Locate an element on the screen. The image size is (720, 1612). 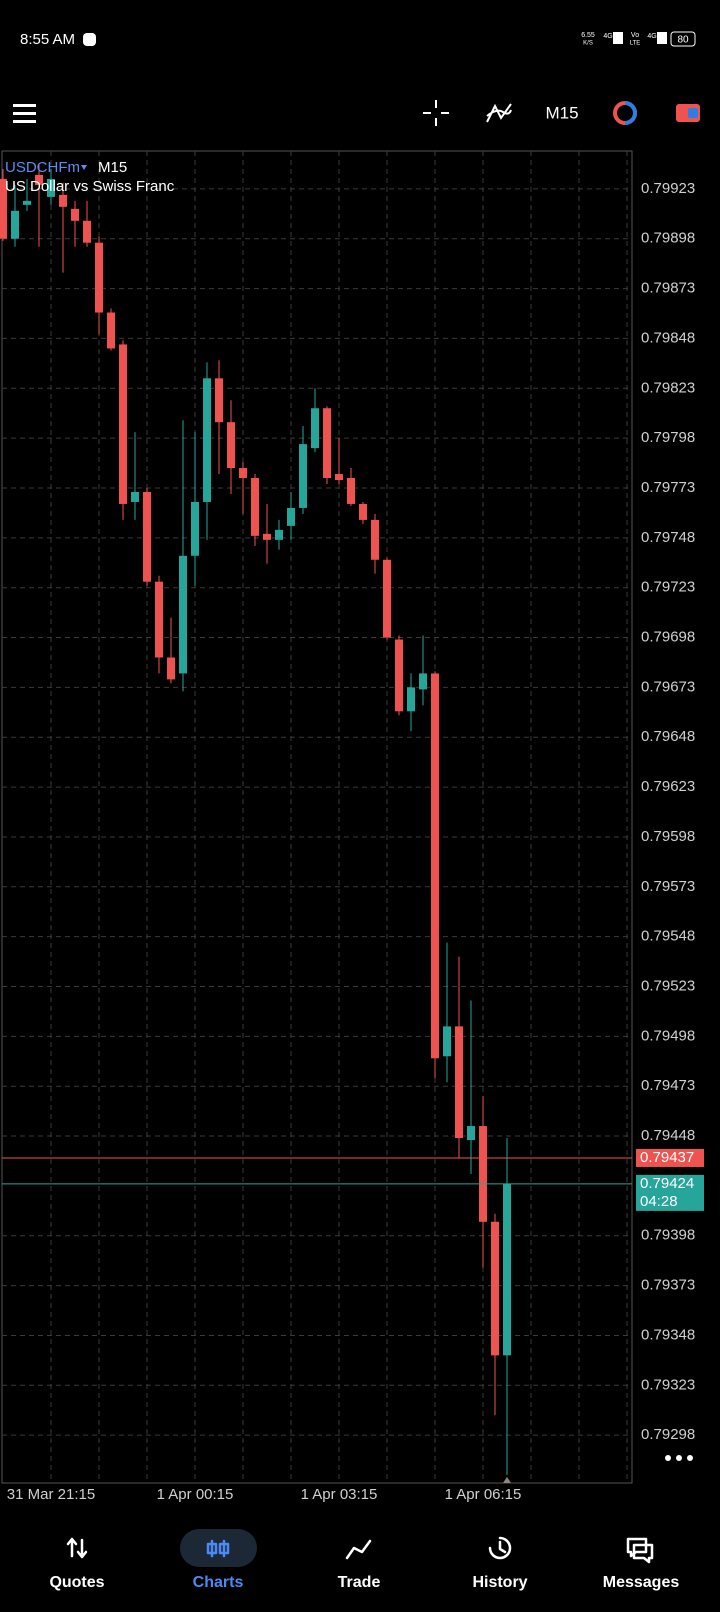
countdown-label: 04:28 is located at coordinates (659, 1201).